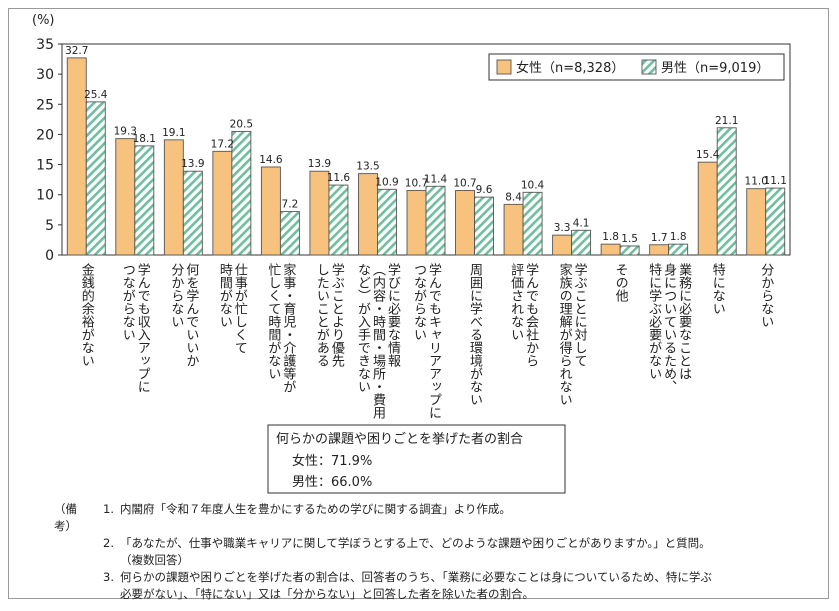 The height and width of the screenshot is (611, 839). What do you see at coordinates (718, 289) in the screenshot?
I see `category-label: 特にない` at bounding box center [718, 289].